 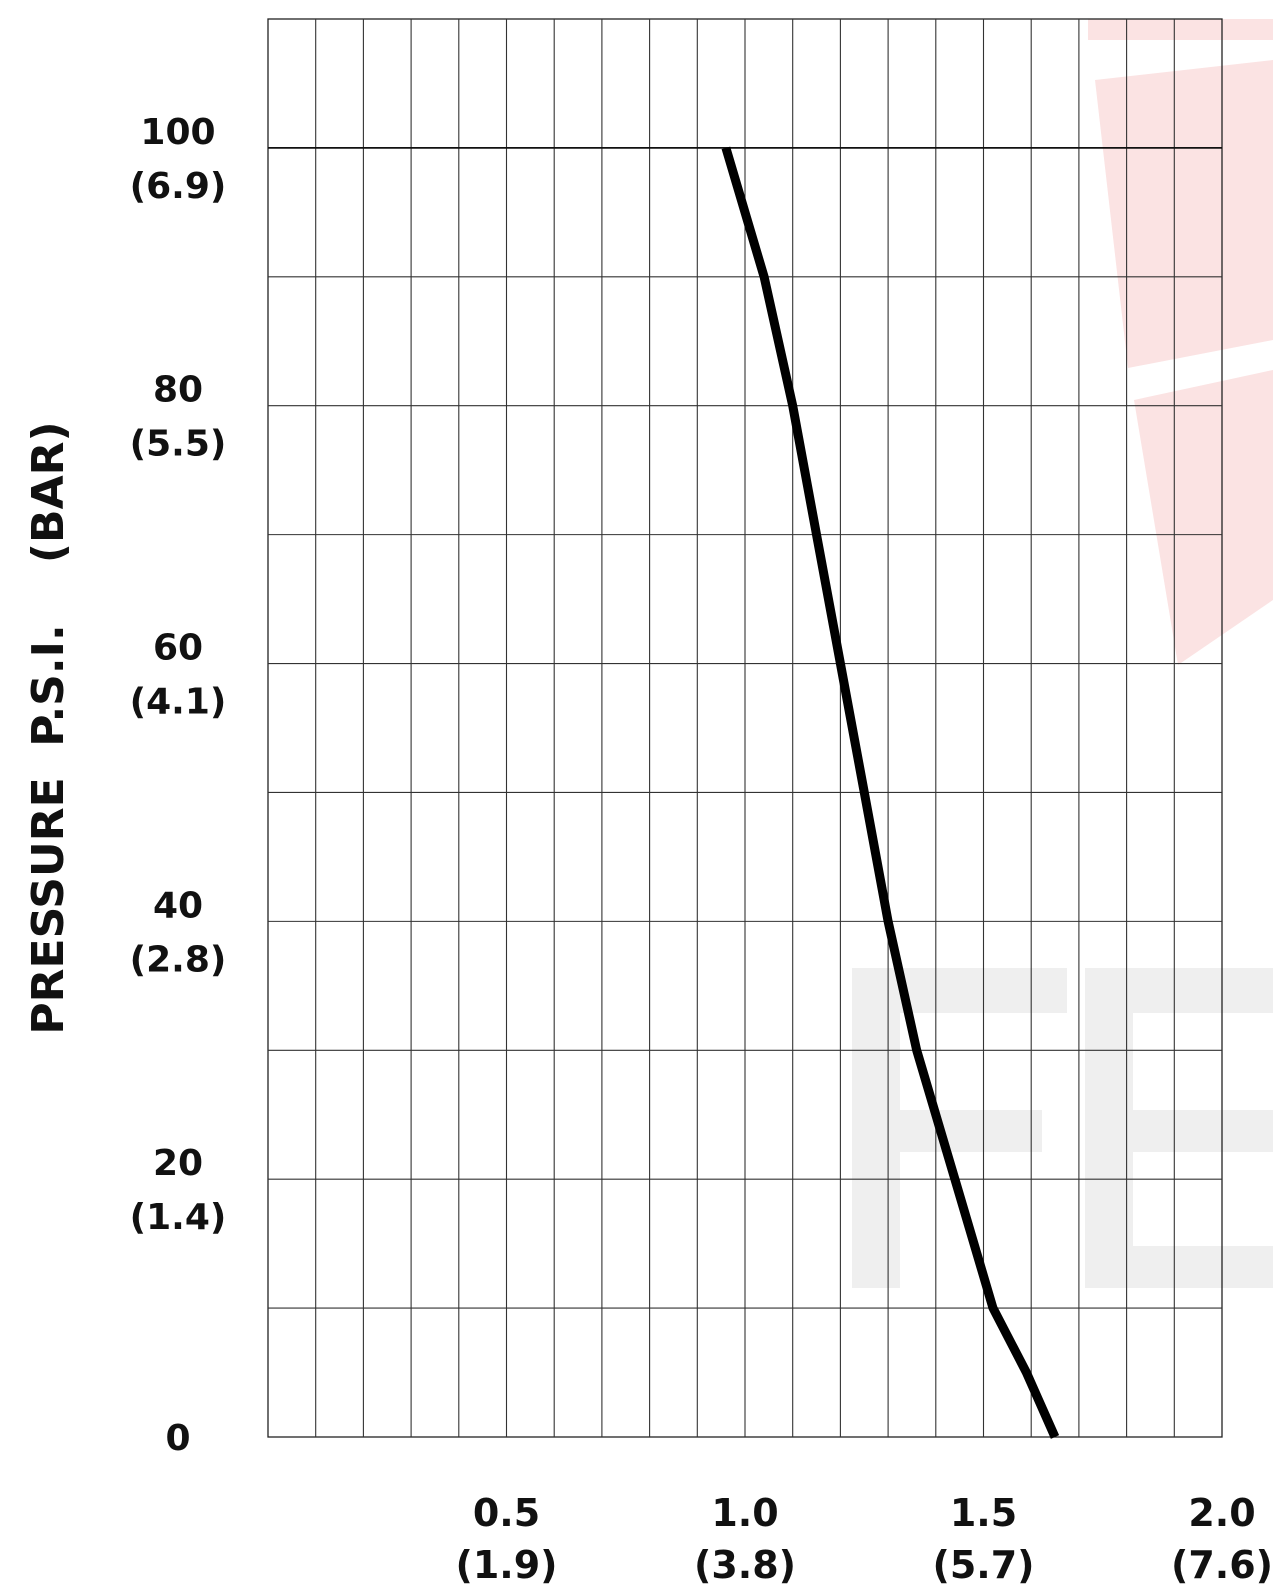 I want to click on y-tick-labels: 0 20 (1.4) 40 (2.8) 60 (4.1) 80 (5.5) 100 (6.9), so click(x=178, y=785).